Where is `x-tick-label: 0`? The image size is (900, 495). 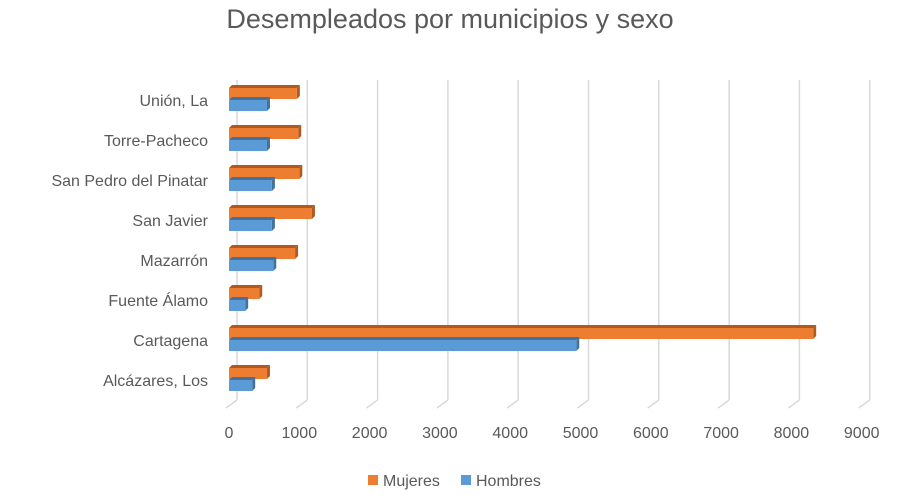
x-tick-label: 0 is located at coordinates (229, 433).